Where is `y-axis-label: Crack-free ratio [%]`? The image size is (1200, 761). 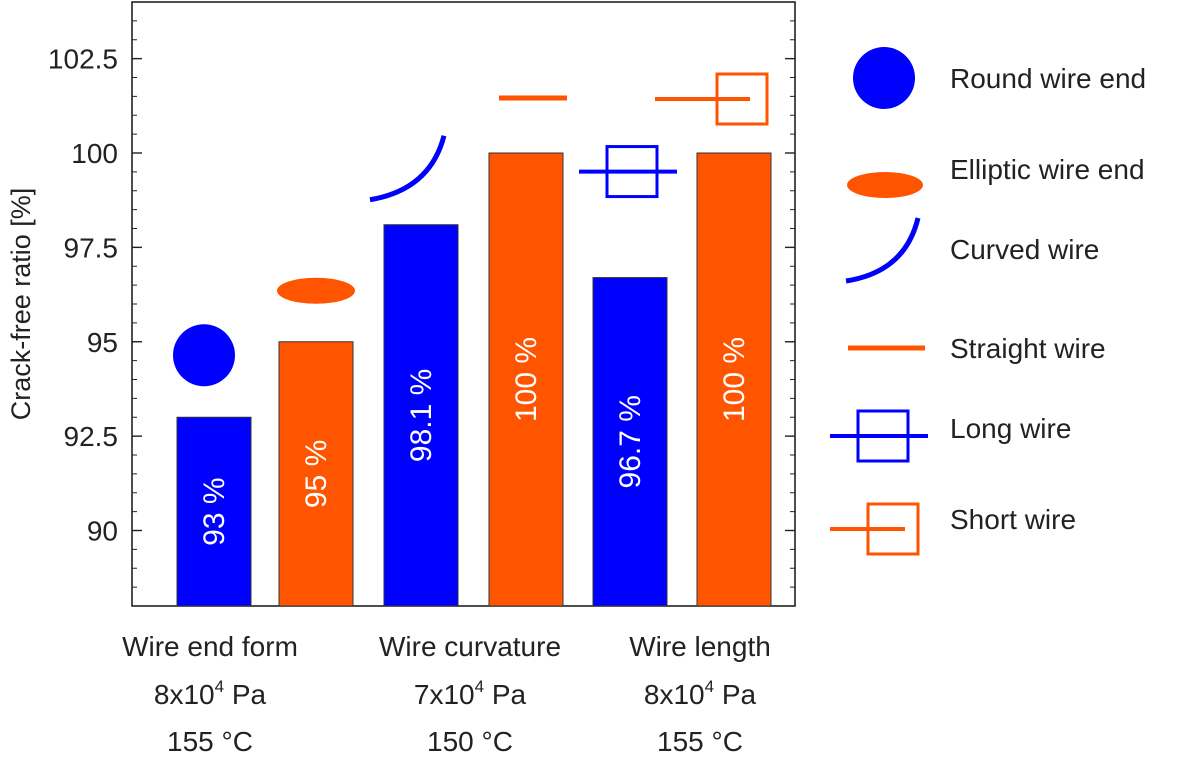
y-axis-label: Crack-free ratio [%] is located at coordinates (21, 304).